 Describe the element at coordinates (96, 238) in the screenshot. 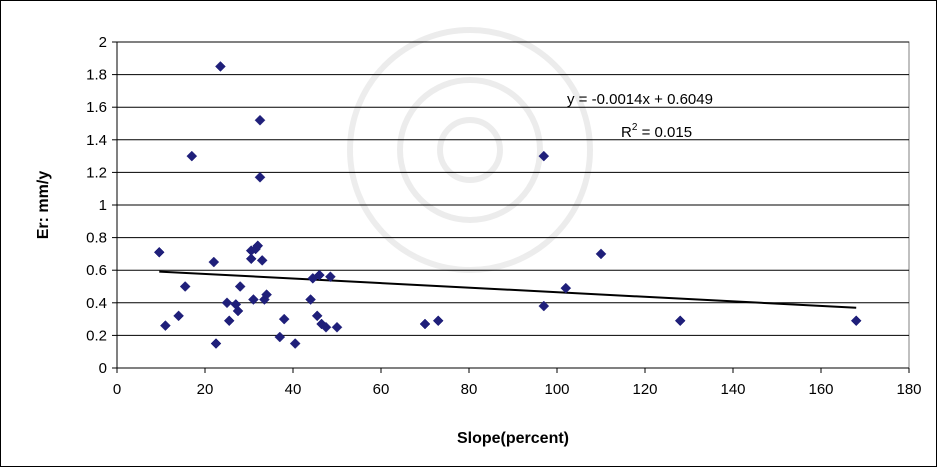

I see `y-tick-label: 0.8` at that location.